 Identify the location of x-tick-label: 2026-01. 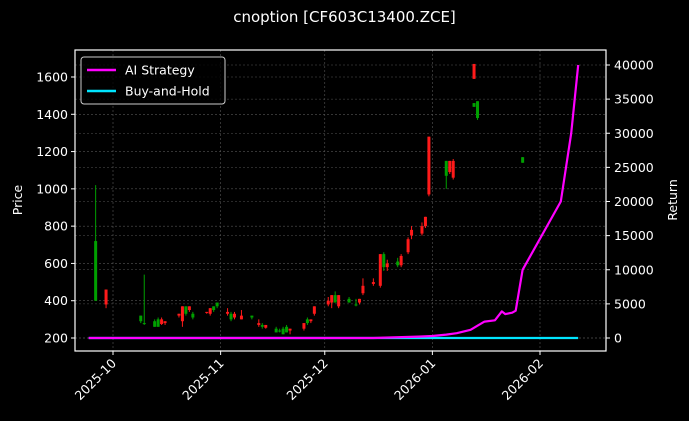
(415, 380).